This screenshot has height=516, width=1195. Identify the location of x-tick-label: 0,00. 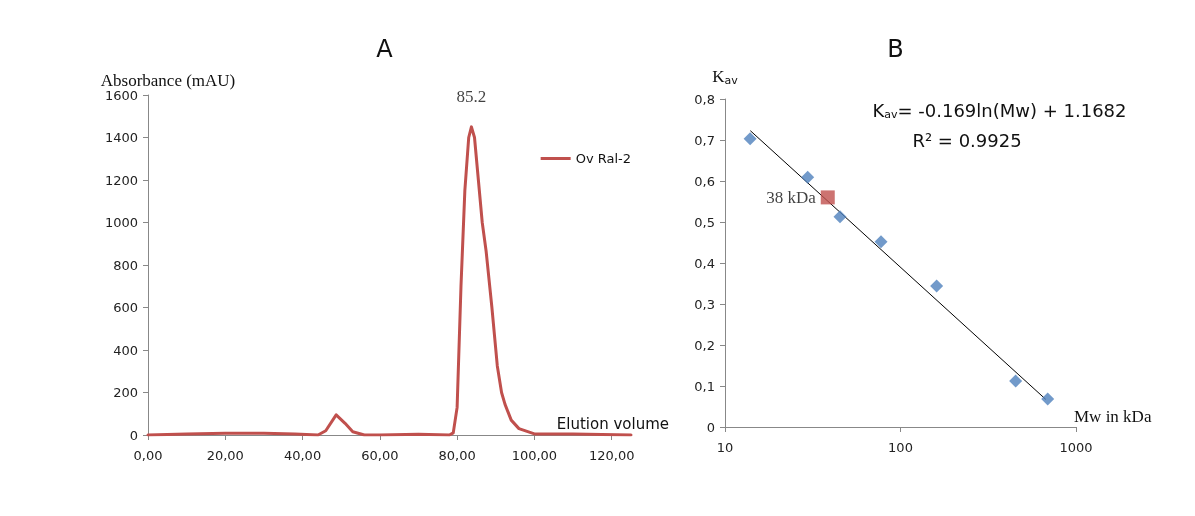
(148, 455).